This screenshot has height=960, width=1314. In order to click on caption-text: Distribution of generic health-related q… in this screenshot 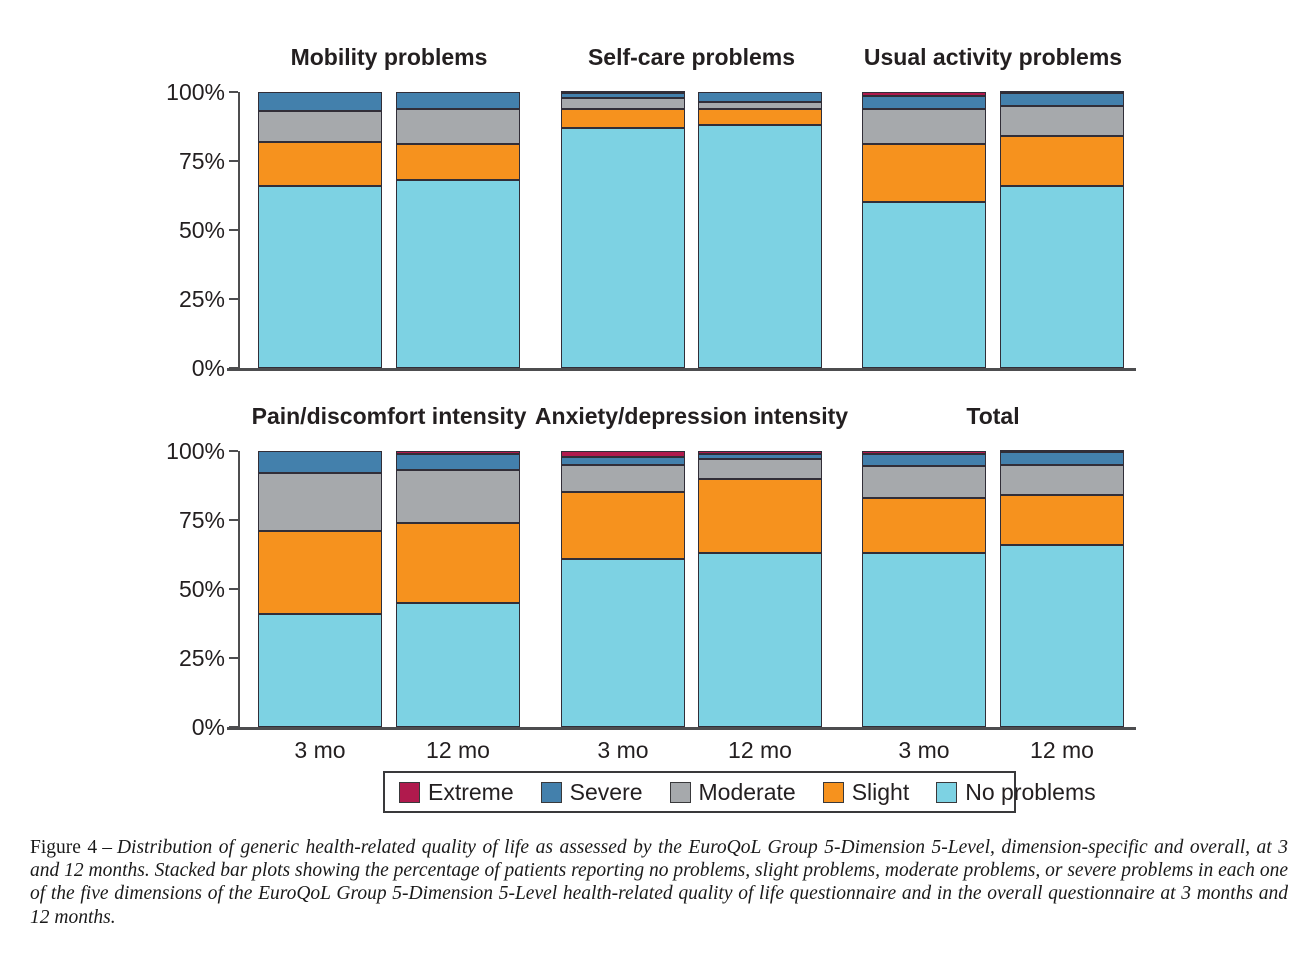, I will do `click(659, 882)`.